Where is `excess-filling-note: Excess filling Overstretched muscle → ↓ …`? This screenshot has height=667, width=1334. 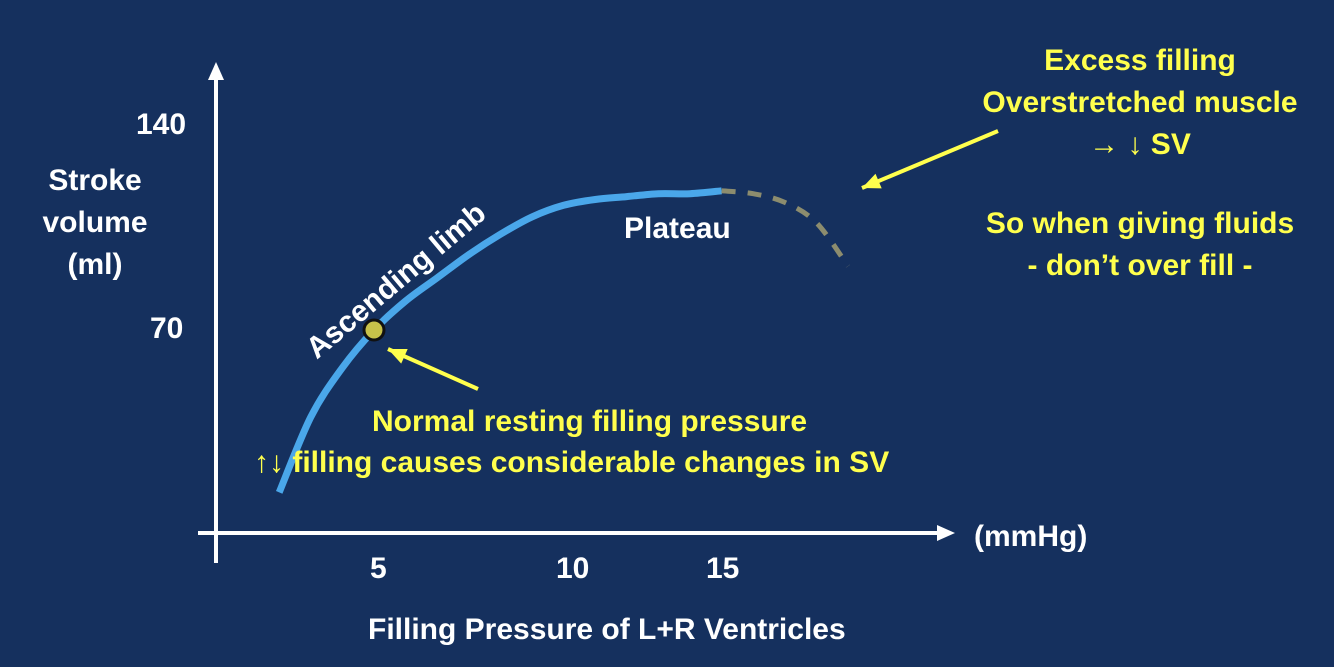
excess-filling-note: Excess filling Overstretched muscle → ↓ … is located at coordinates (1140, 103).